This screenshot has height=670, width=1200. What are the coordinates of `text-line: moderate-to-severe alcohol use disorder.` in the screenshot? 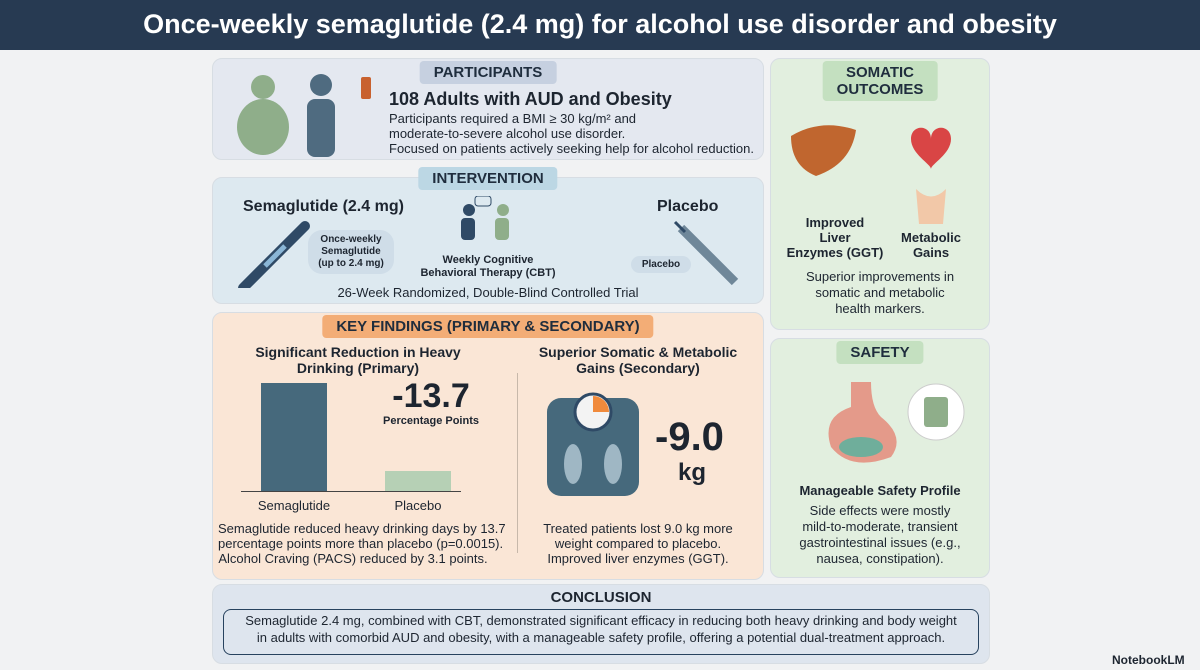 It's located at (507, 133).